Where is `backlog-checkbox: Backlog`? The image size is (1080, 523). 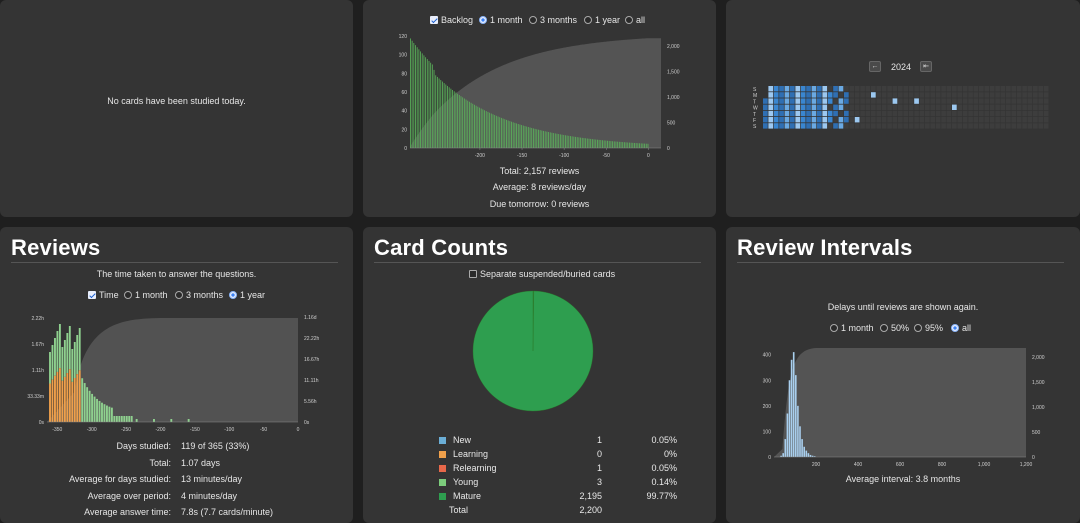
backlog-checkbox: Backlog is located at coordinates (451, 20).